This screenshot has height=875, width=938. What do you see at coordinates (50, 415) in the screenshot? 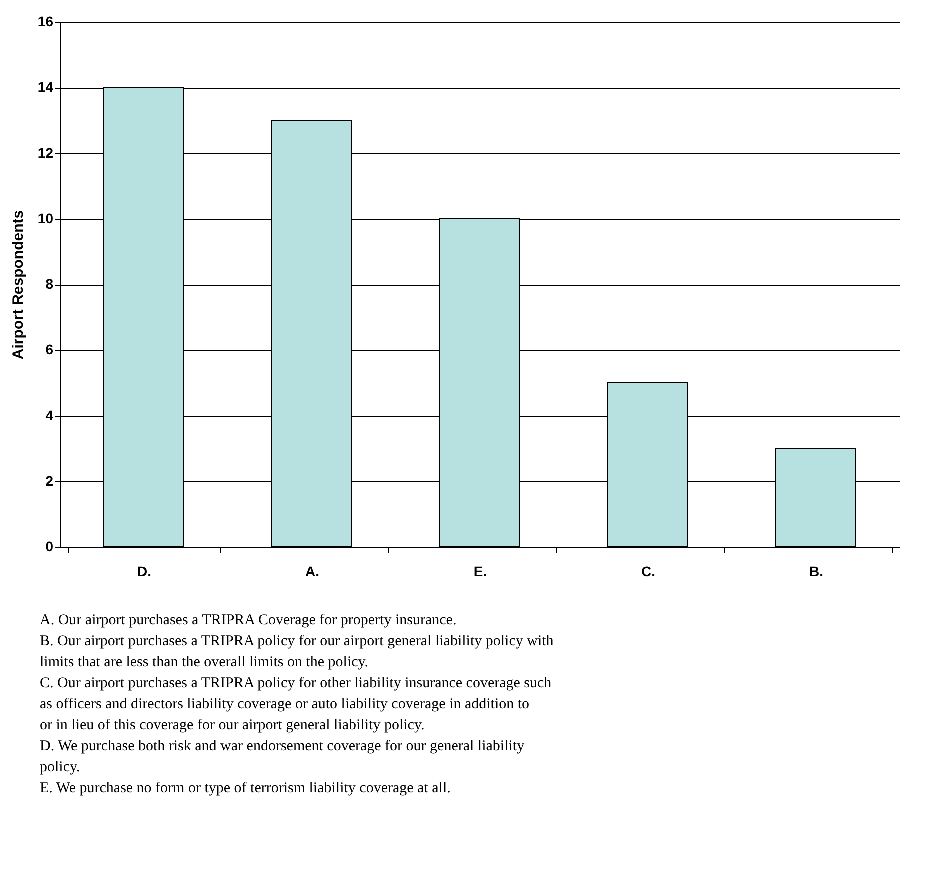
I see `y-tick-label: 4` at bounding box center [50, 415].